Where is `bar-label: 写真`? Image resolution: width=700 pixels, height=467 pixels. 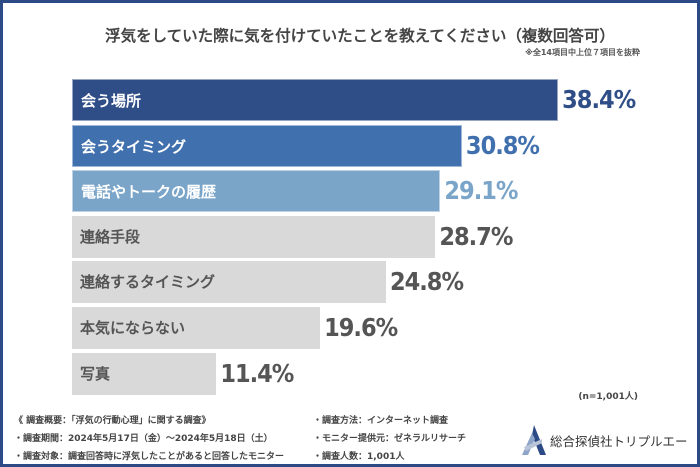
bar-label: 写真 is located at coordinates (95, 373).